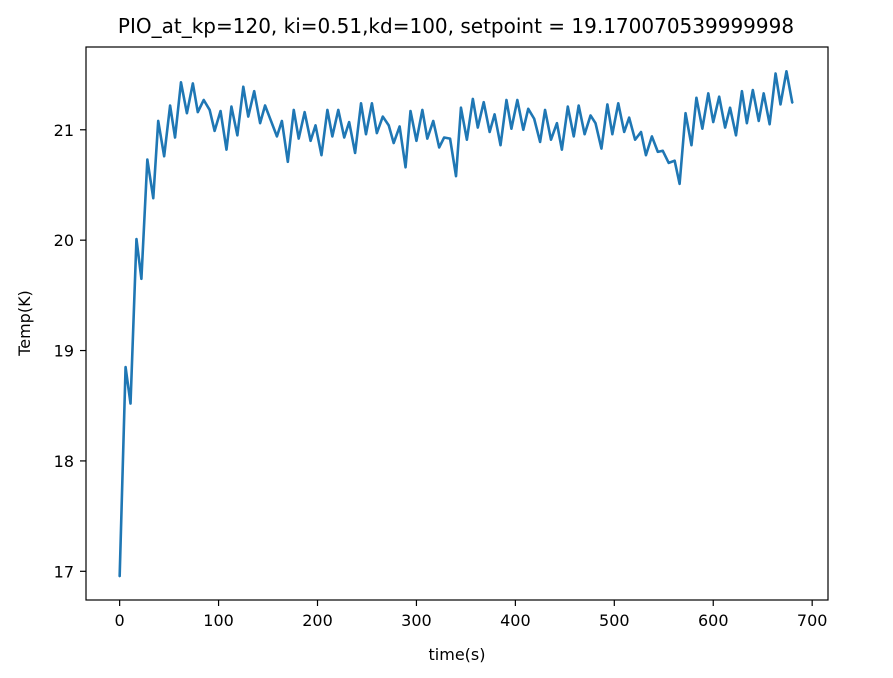 The image size is (893, 678). I want to click on y-tick-label: 18, so click(64, 461).